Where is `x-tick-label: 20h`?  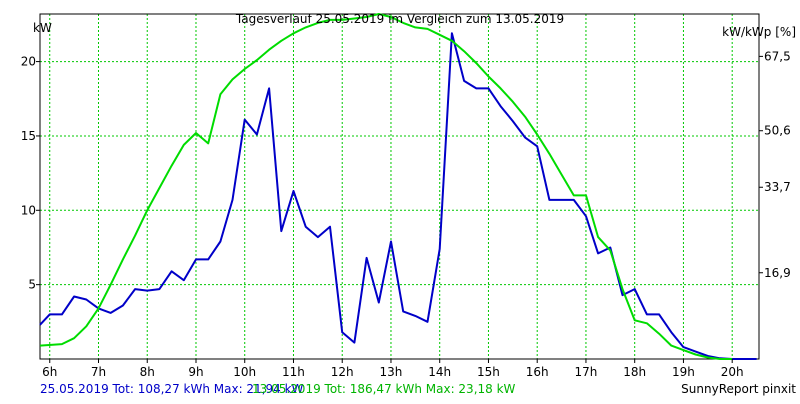
x-tick-label: 20h is located at coordinates (732, 372).